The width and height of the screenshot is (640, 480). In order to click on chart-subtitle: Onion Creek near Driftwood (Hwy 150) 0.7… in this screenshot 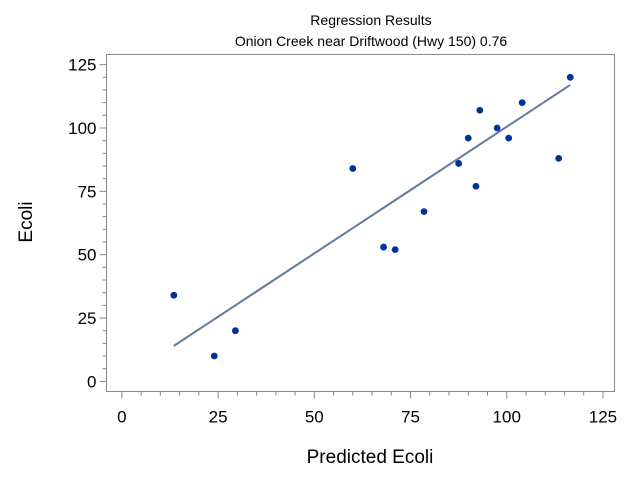, I will do `click(371, 41)`.